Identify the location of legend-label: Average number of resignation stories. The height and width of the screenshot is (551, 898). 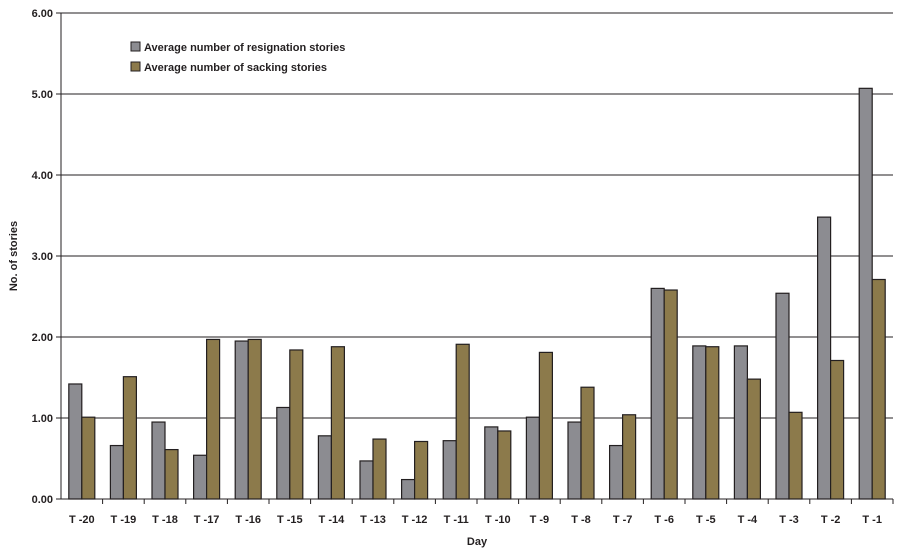
(244, 48).